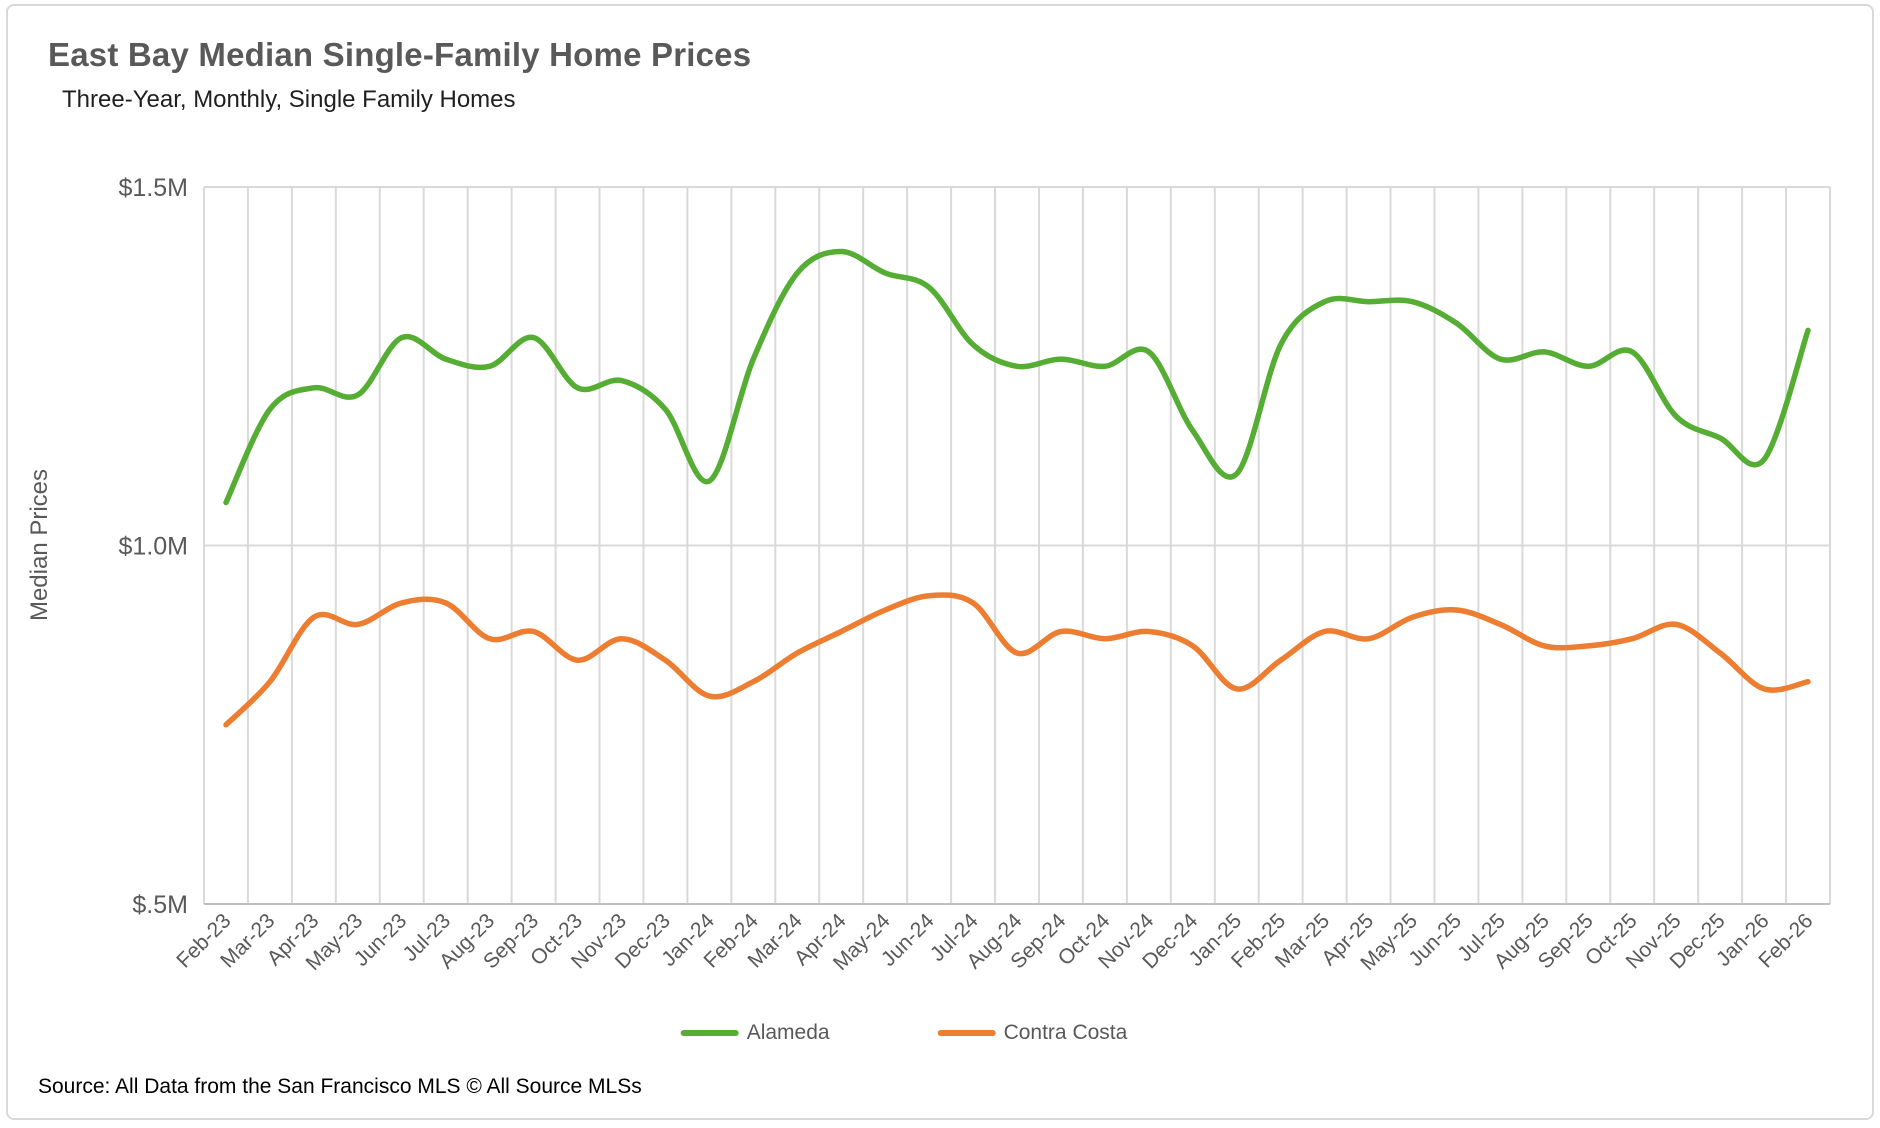 The image size is (1880, 1128). I want to click on contra-costa-legend-swatch, so click(966, 1033).